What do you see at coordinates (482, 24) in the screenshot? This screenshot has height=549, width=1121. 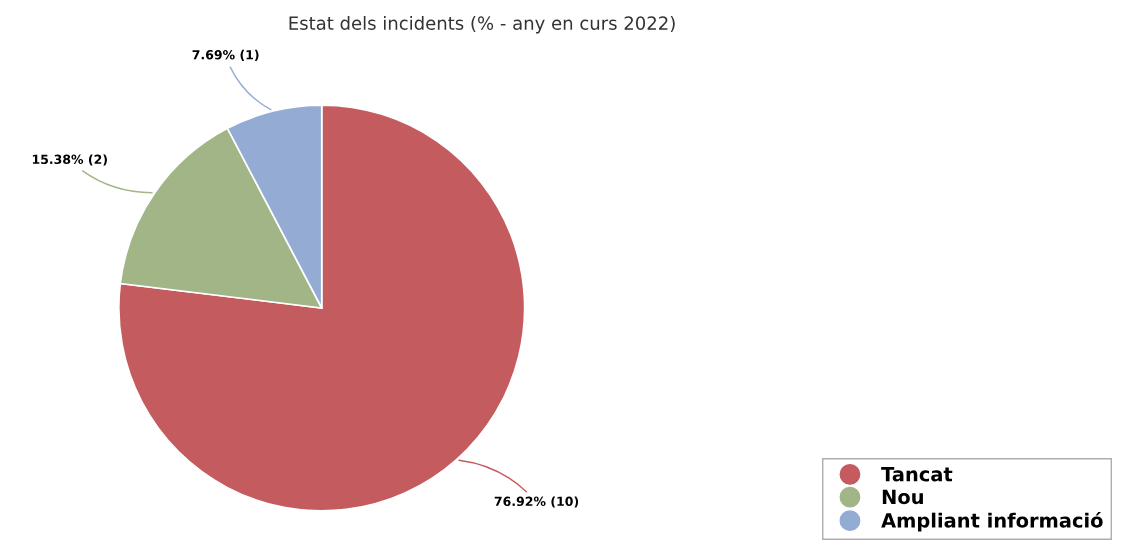 I see `chart-title: Estat dels incidents (% - any en curs 2022)` at bounding box center [482, 24].